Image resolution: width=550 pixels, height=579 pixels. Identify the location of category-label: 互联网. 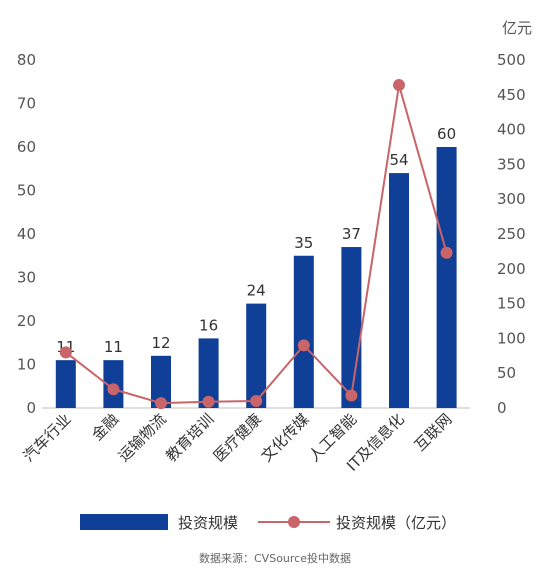
(433, 432).